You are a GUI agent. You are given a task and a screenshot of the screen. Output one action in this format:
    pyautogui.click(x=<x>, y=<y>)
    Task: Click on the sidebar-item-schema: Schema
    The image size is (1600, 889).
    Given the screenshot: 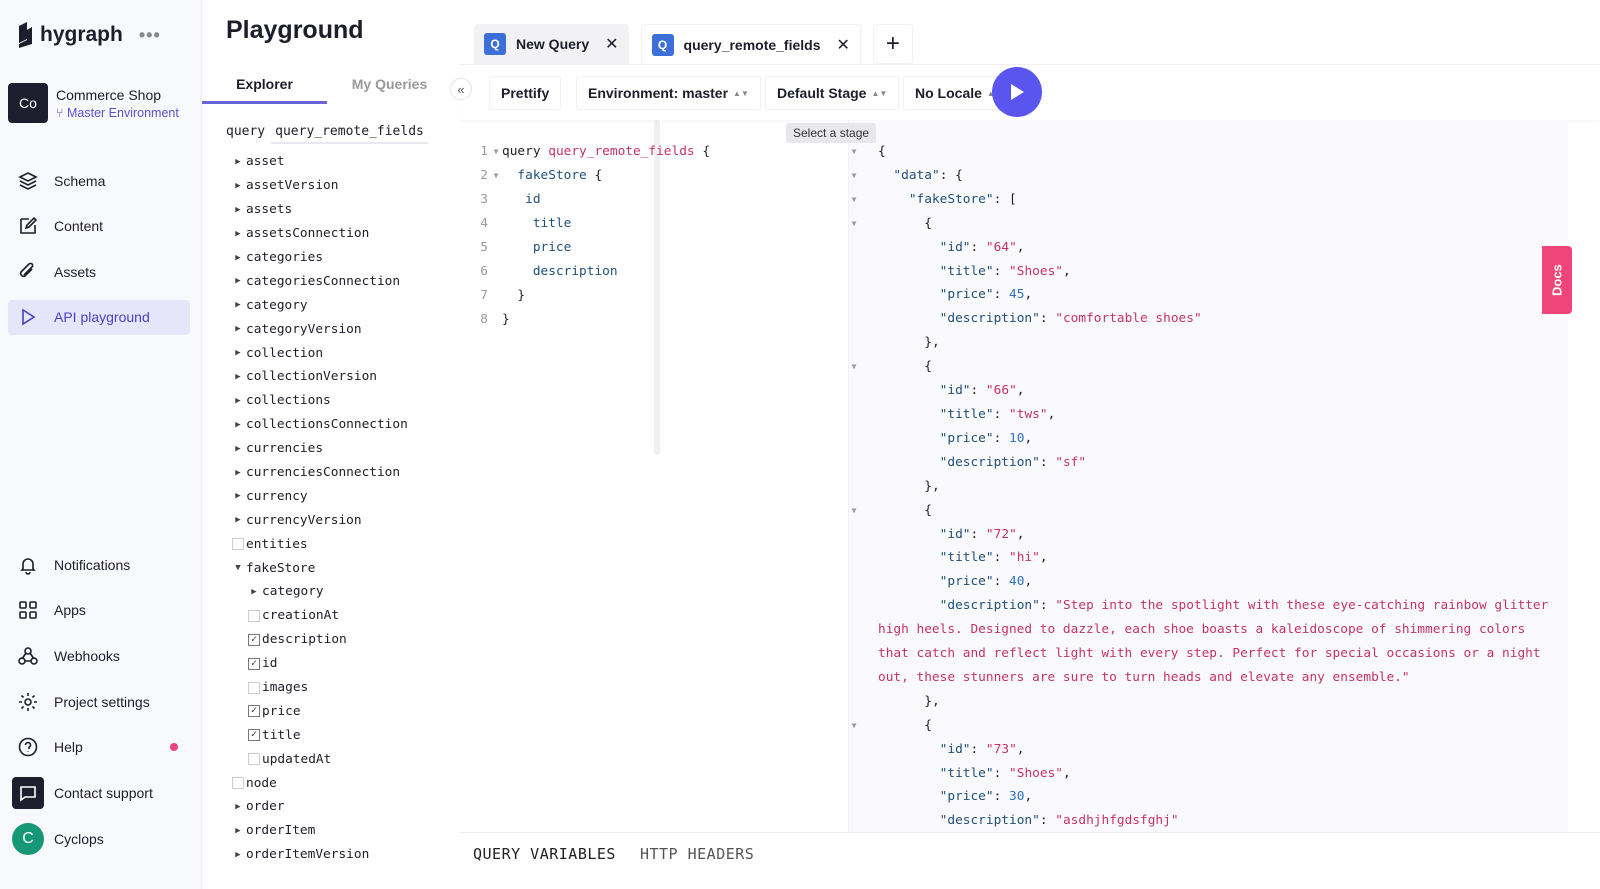 What is the action you would take?
    pyautogui.click(x=99, y=180)
    